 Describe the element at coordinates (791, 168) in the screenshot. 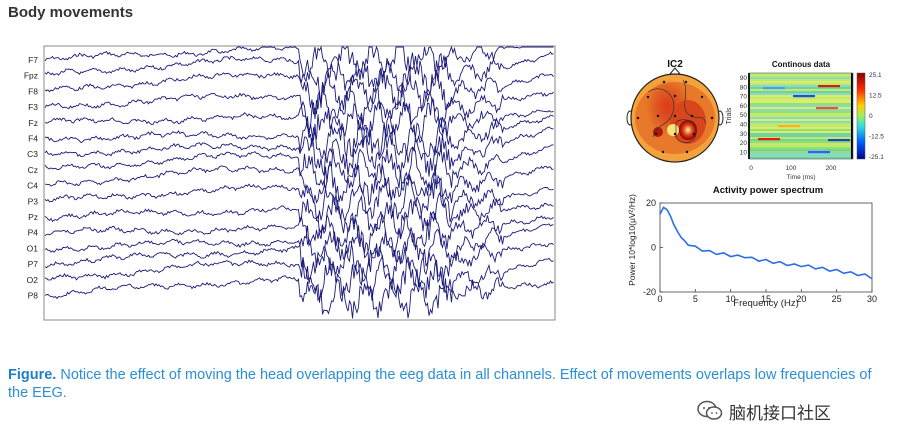

I see `continuous-xtick: 100` at that location.